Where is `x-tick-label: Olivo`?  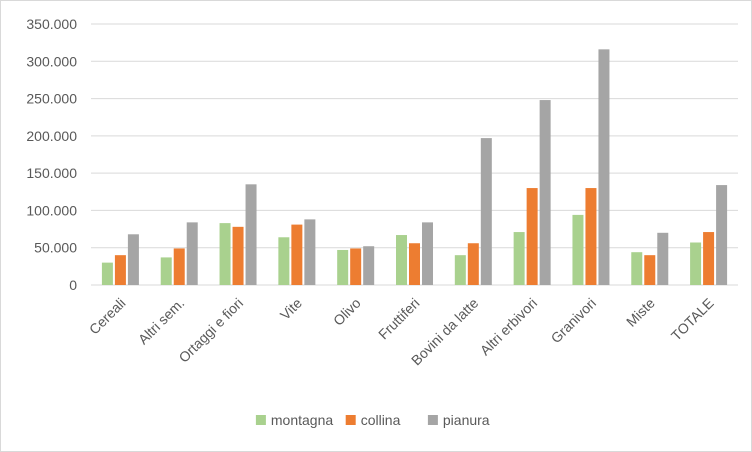
x-tick-label: Olivo is located at coordinates (347, 312).